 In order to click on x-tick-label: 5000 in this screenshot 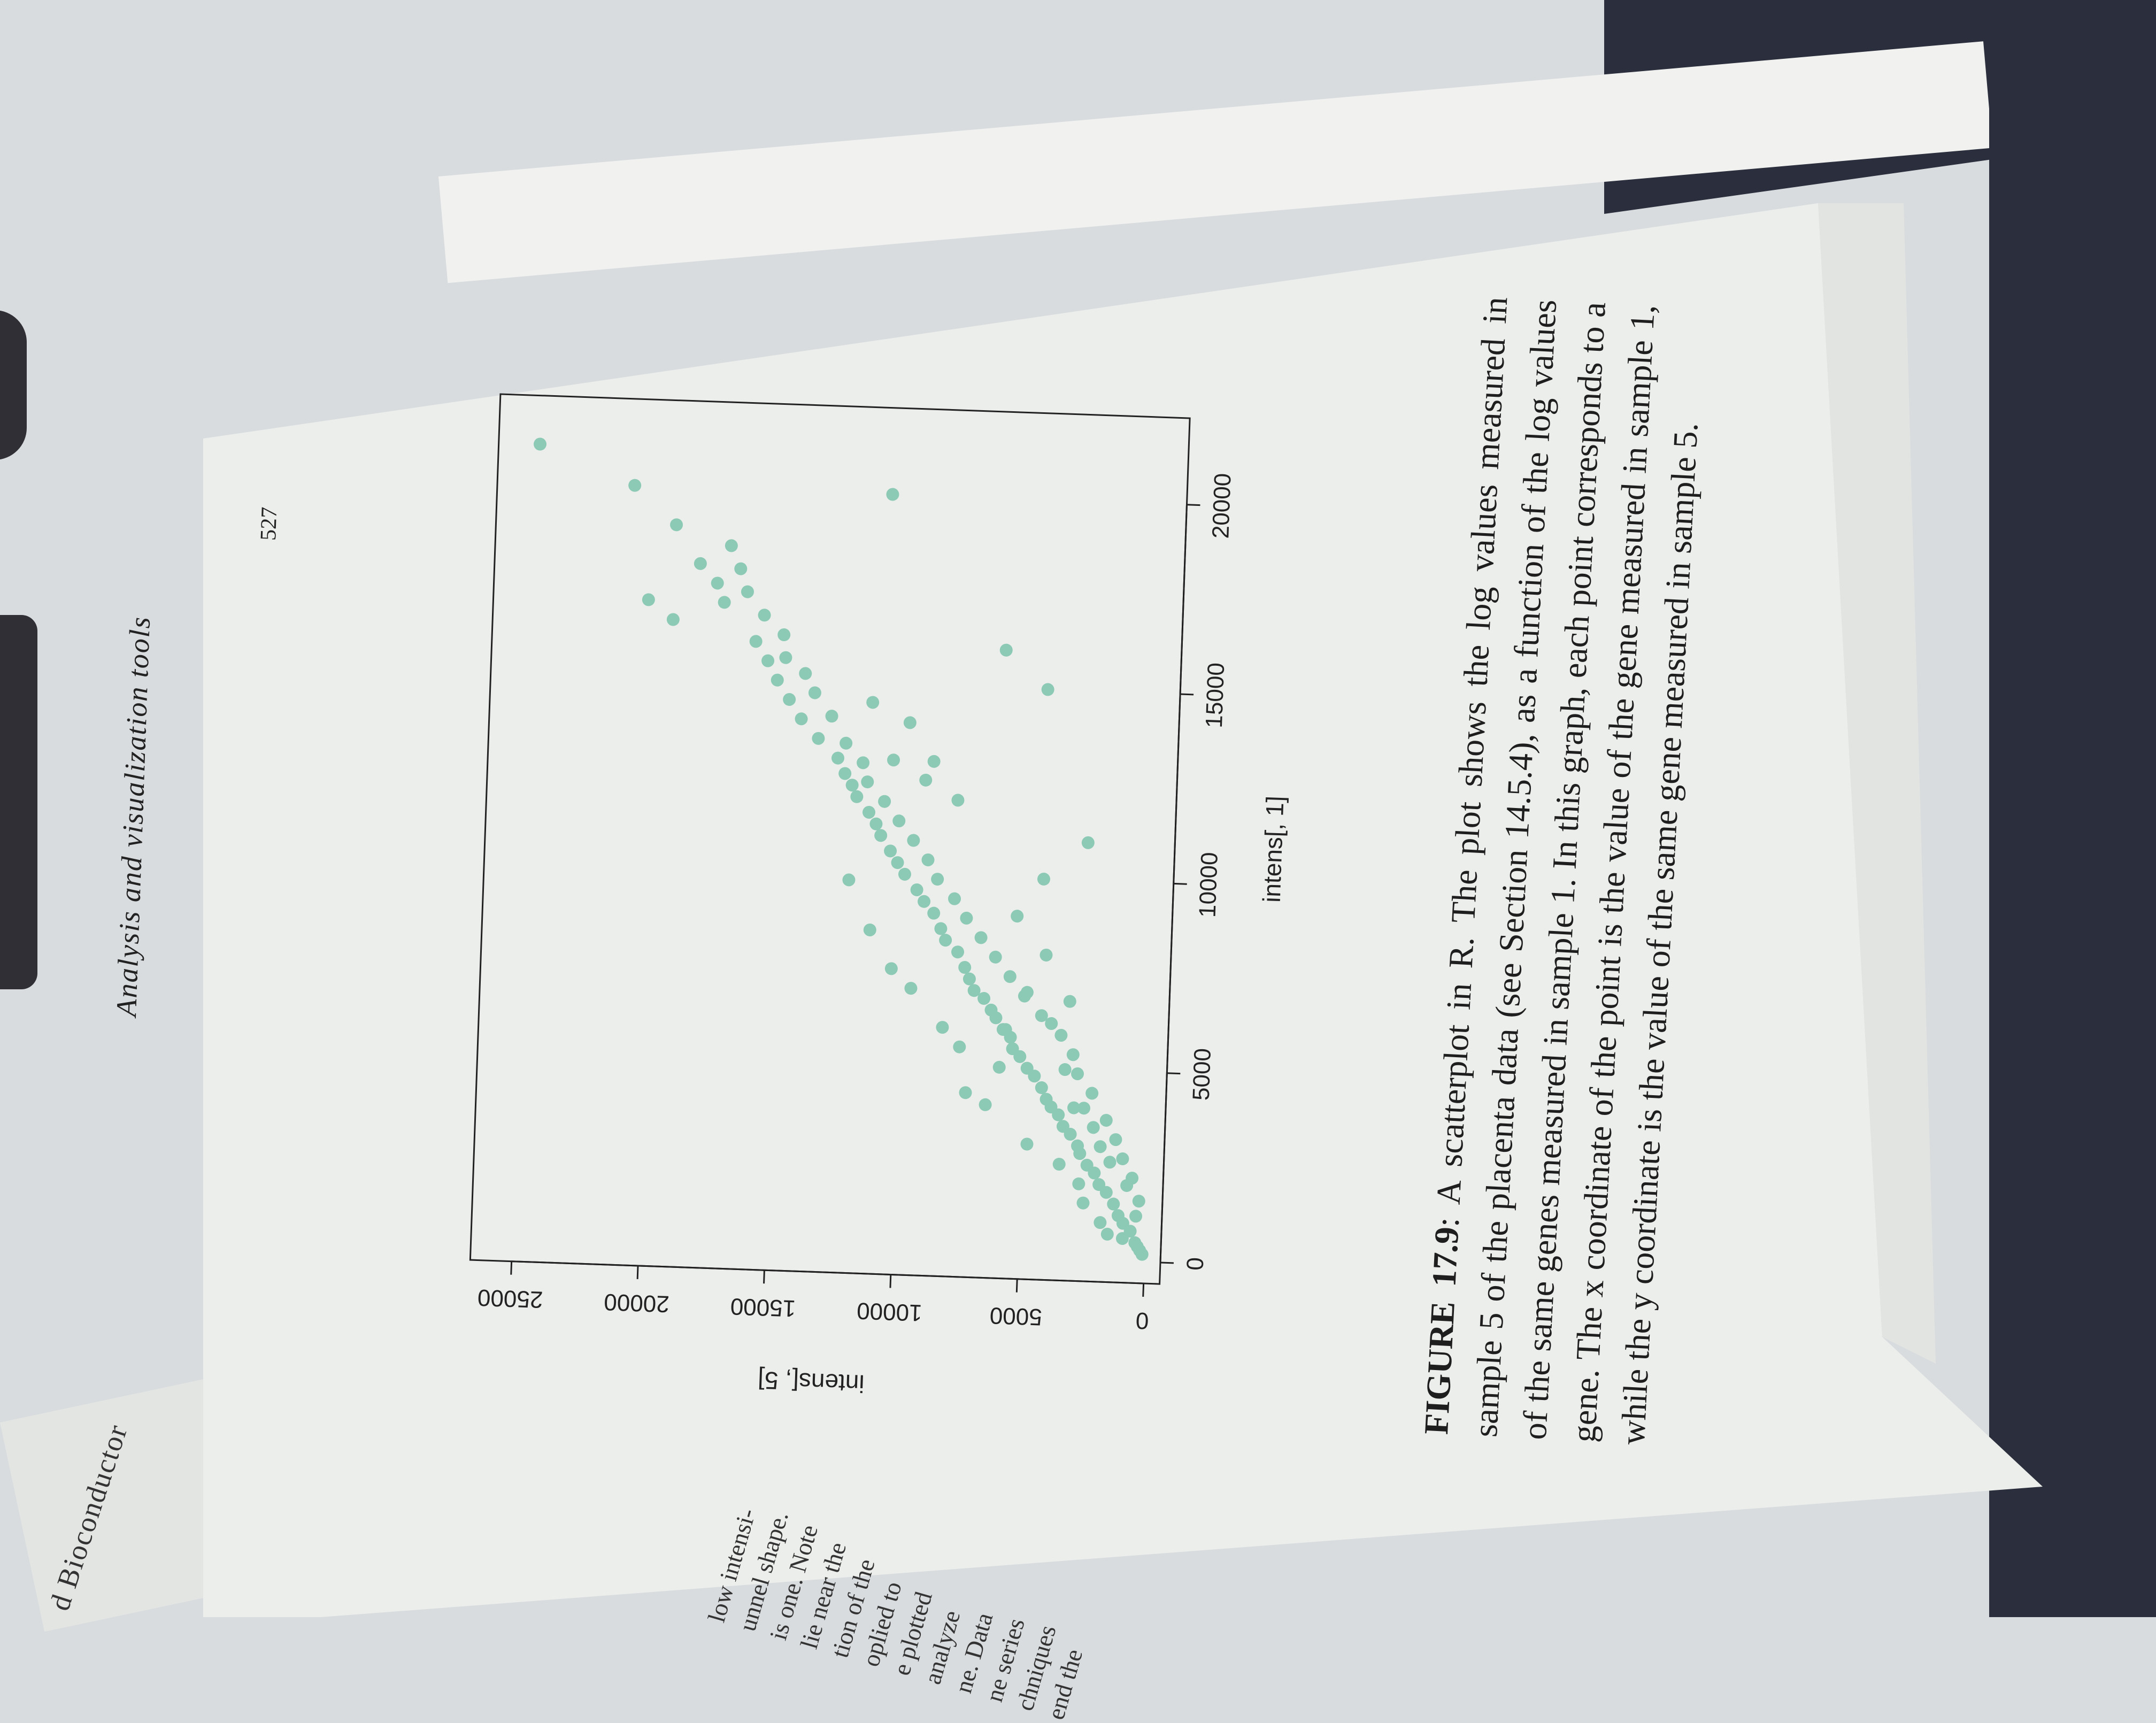, I will do `click(1202, 1074)`.